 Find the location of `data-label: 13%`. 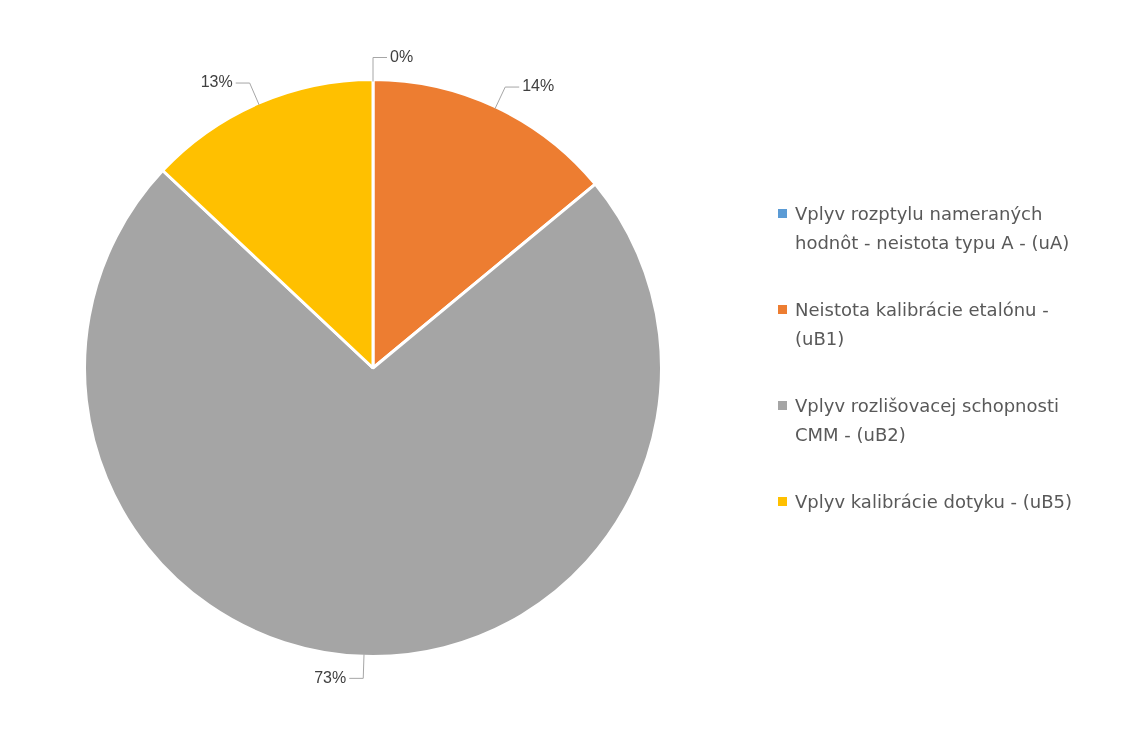

data-label: 13% is located at coordinates (216, 82).